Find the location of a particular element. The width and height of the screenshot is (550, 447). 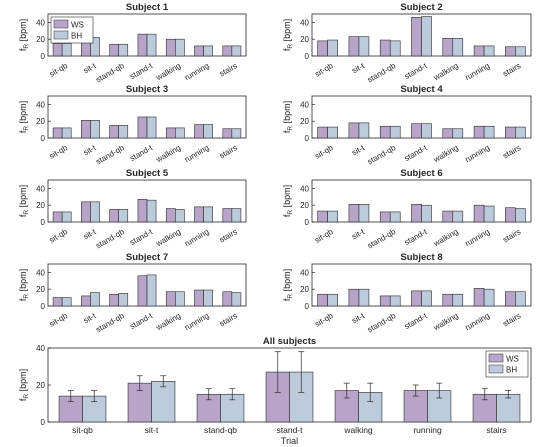

legend-swatch-ws is located at coordinates (496, 358).